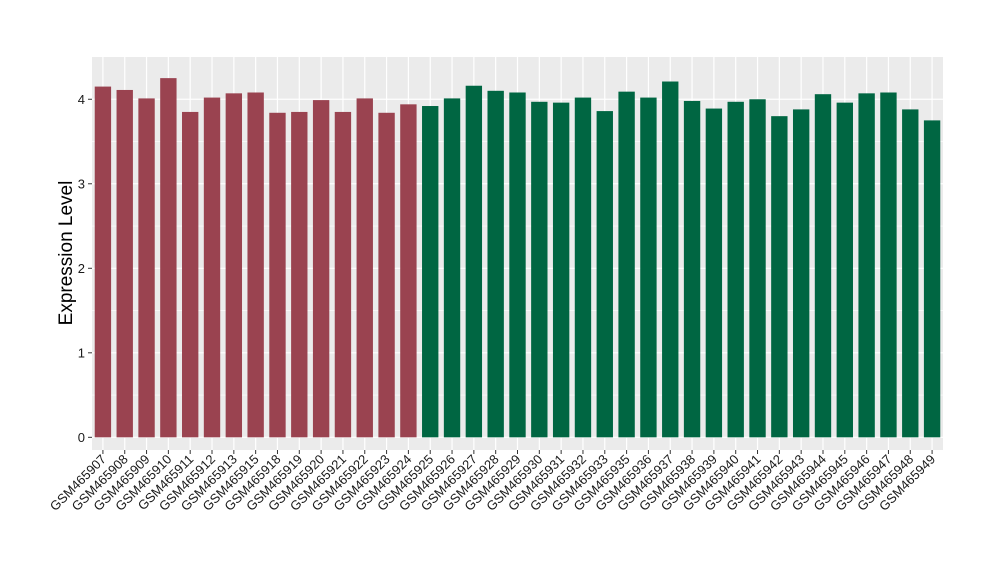 The image size is (1000, 580). What do you see at coordinates (888, 265) in the screenshot?
I see `bar-GSM465947` at bounding box center [888, 265].